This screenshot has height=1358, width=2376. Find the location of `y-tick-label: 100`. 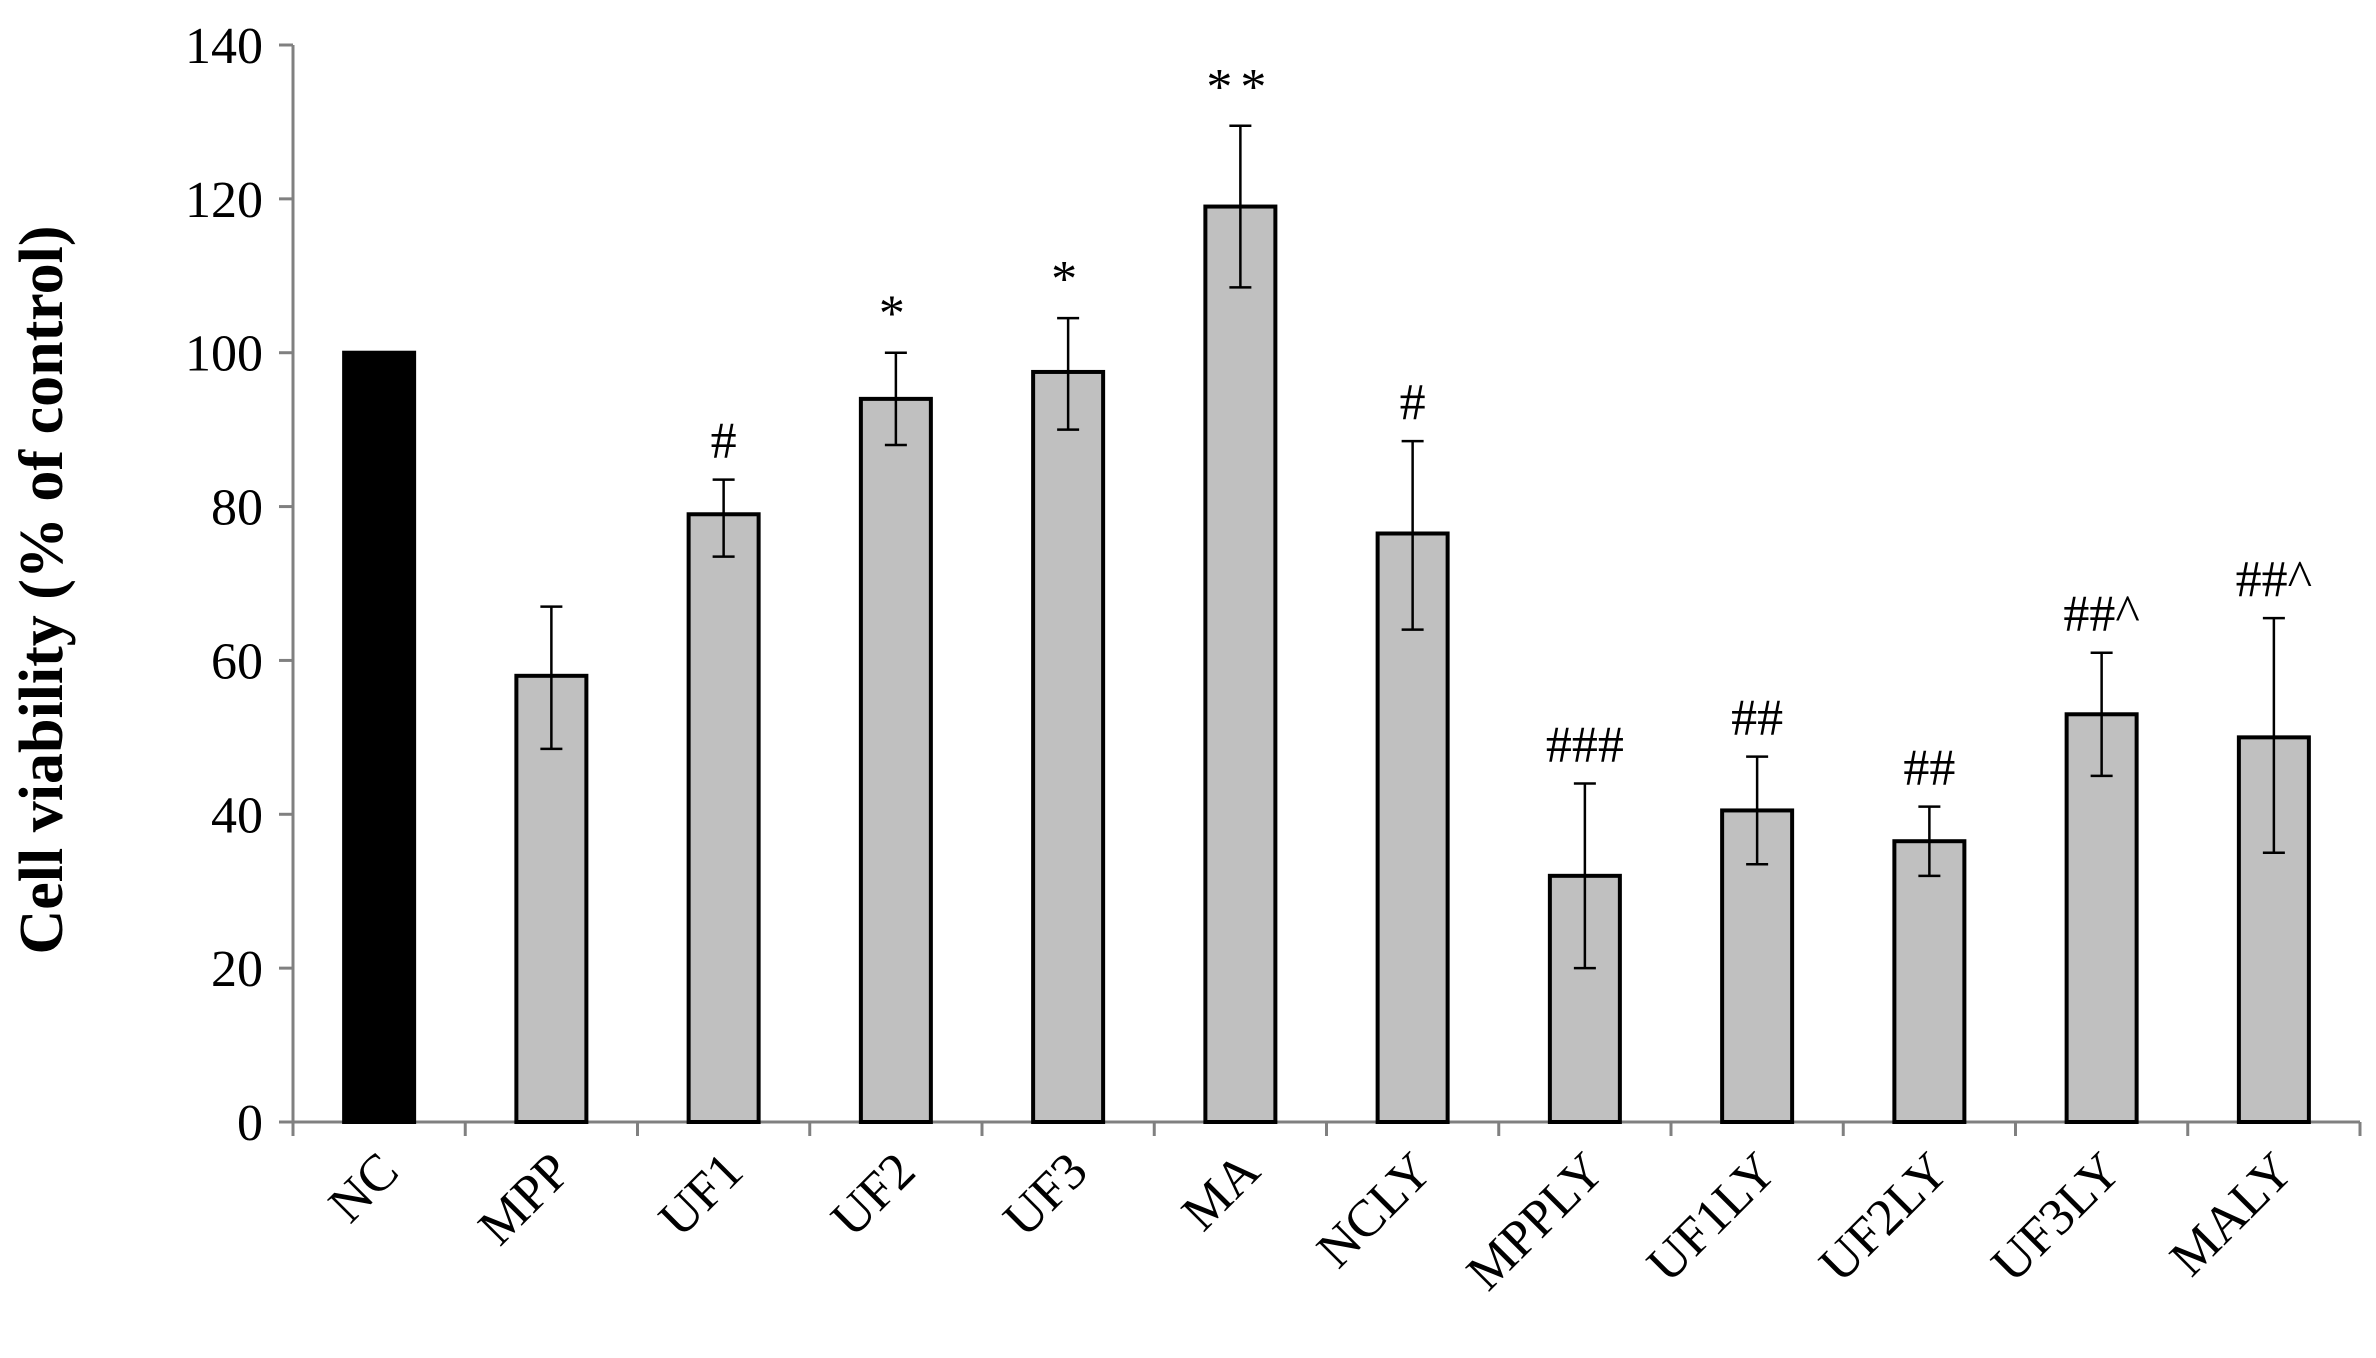

y-tick-label: 100 is located at coordinates (224, 354).